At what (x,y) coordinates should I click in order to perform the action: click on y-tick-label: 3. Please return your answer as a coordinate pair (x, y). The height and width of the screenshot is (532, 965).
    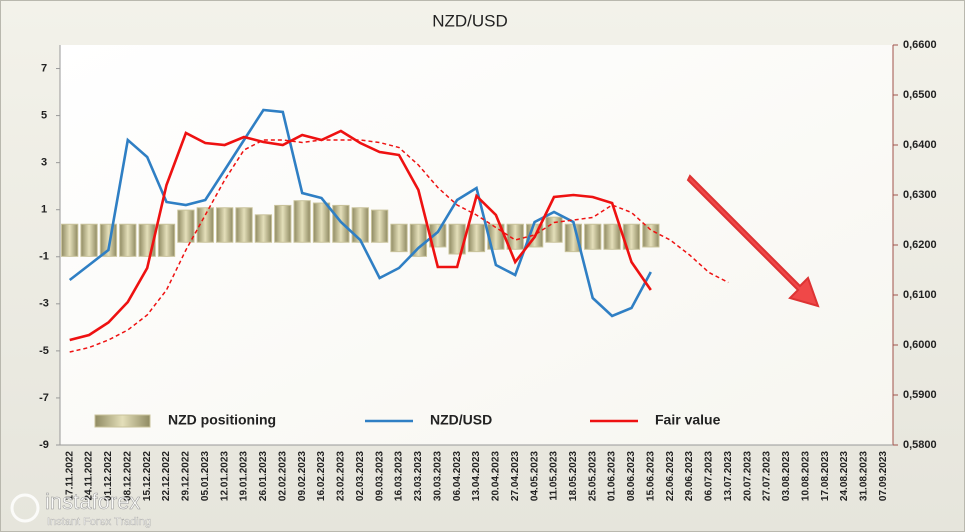
    Looking at the image, I should click on (44, 163).